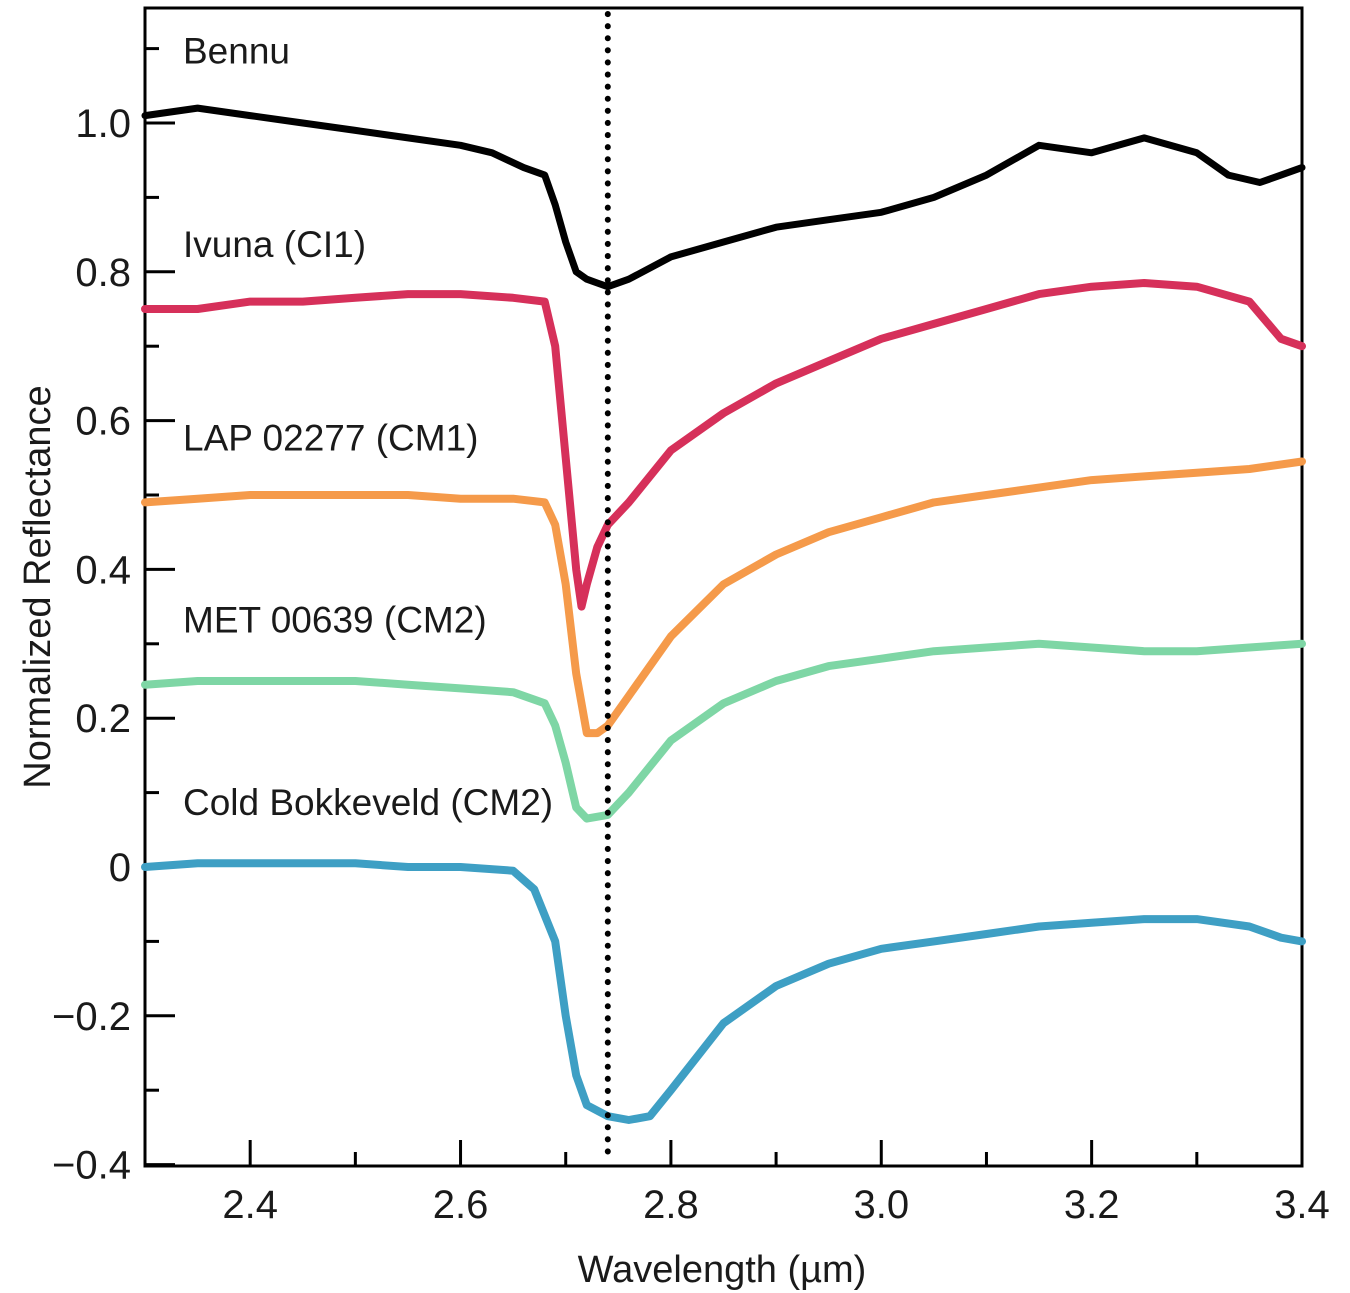 This screenshot has width=1350, height=1293. What do you see at coordinates (671, 1205) in the screenshot?
I see `x-tick-label: 2.8` at bounding box center [671, 1205].